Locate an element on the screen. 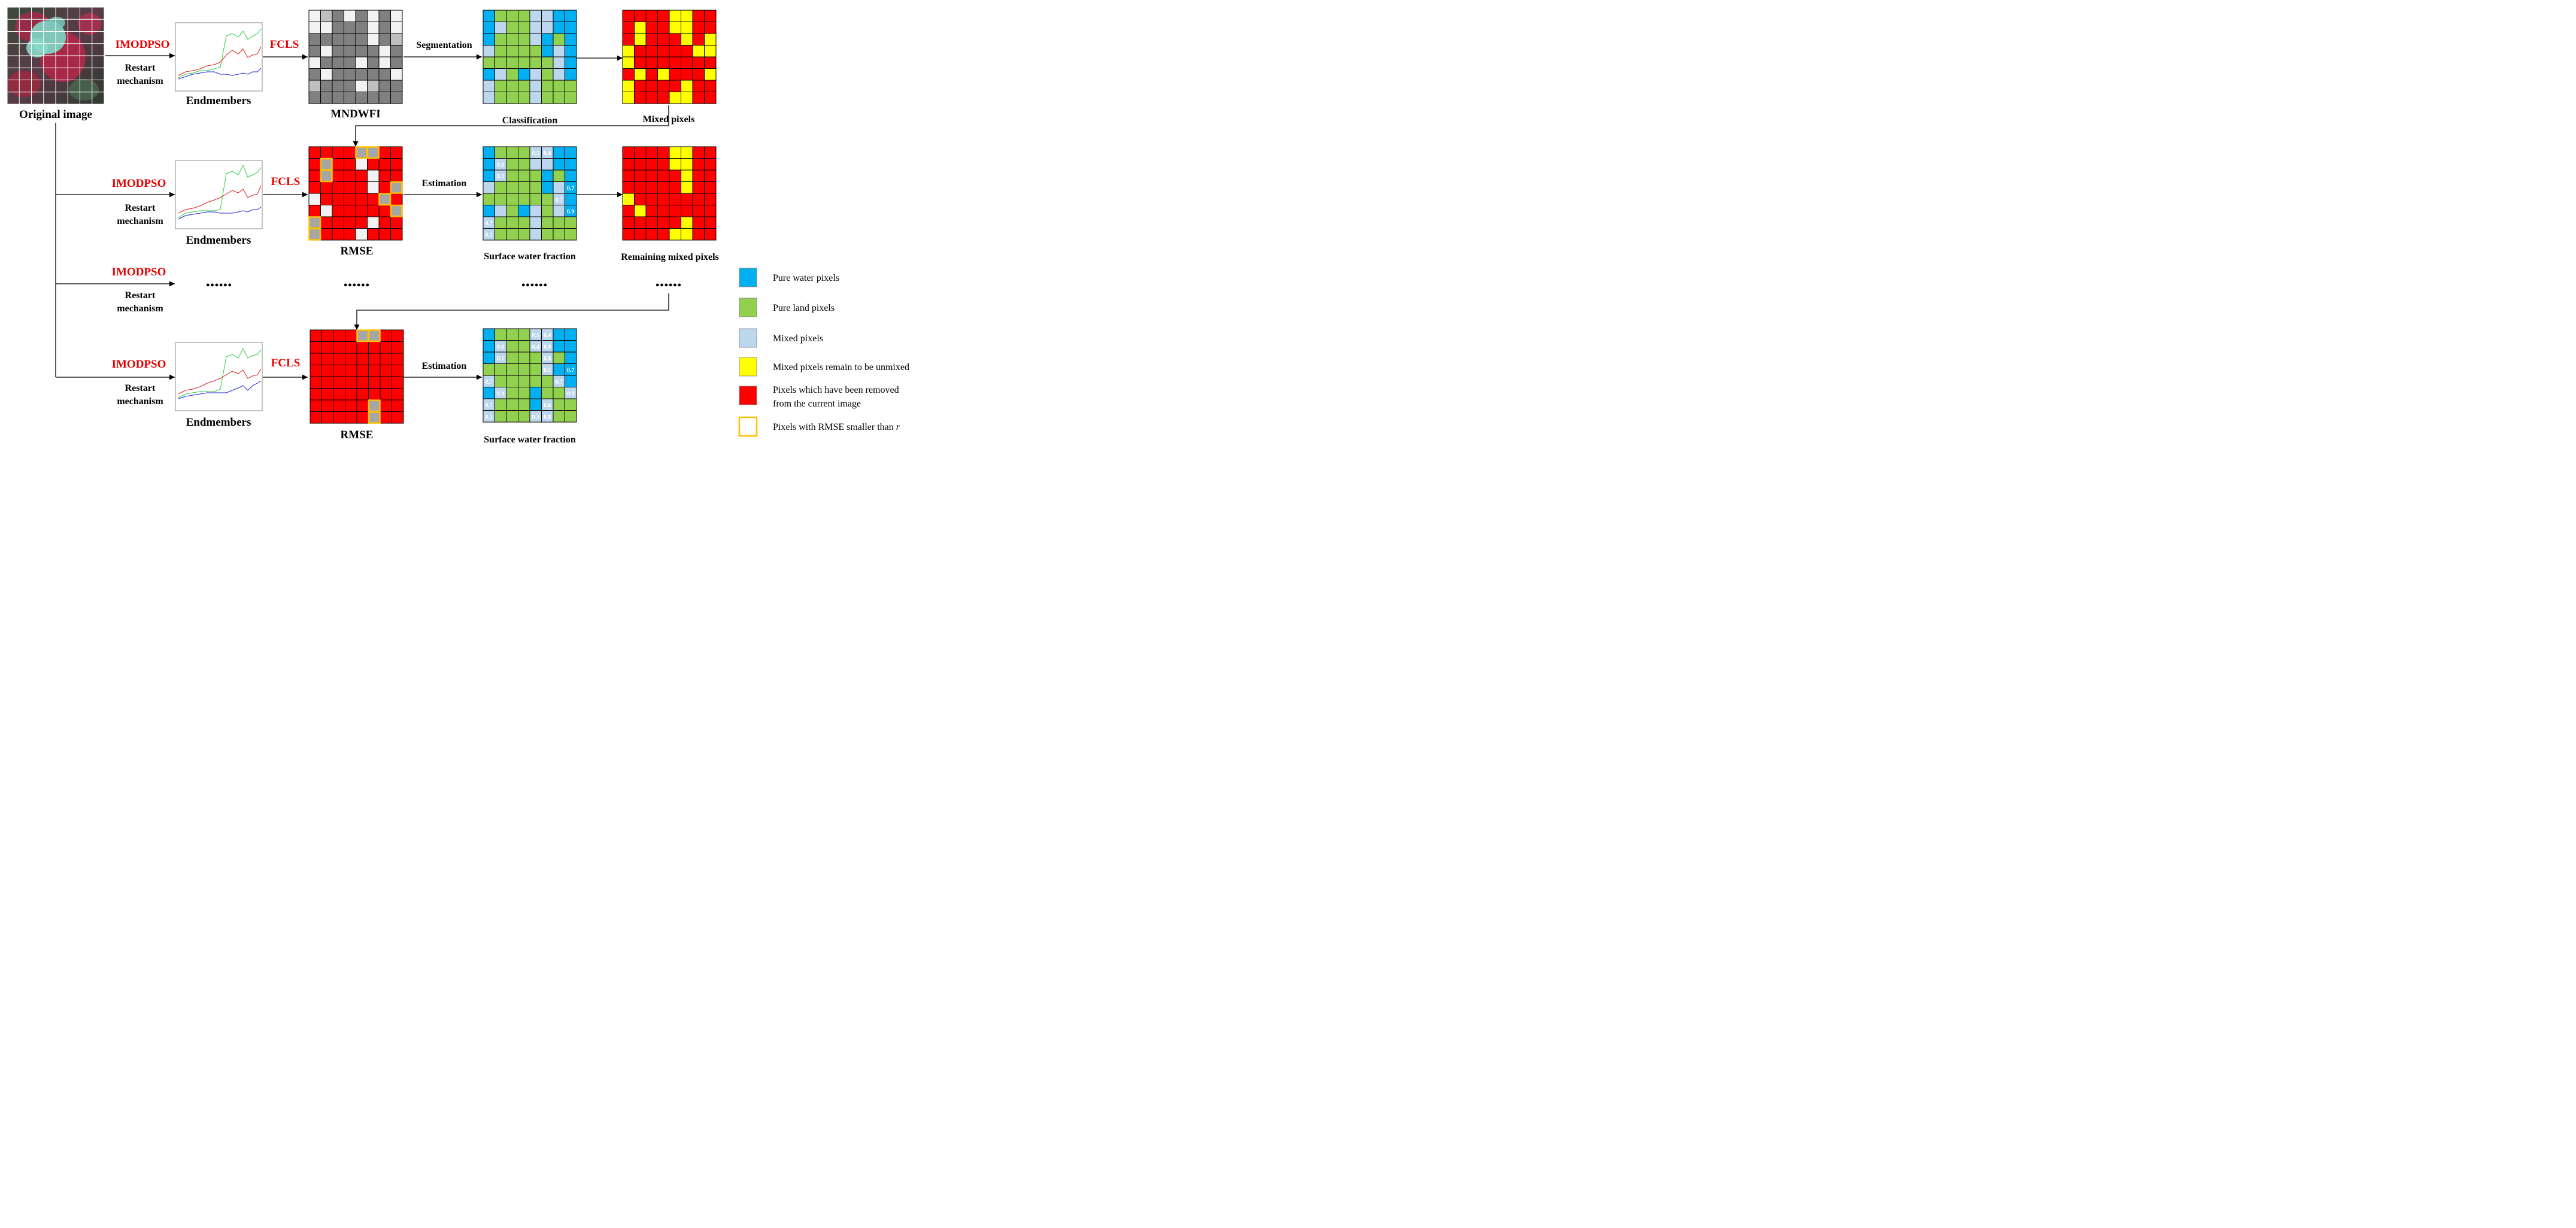 The width and height of the screenshot is (2576, 1228). endmembers-label-4: Endmembers is located at coordinates (218, 423).